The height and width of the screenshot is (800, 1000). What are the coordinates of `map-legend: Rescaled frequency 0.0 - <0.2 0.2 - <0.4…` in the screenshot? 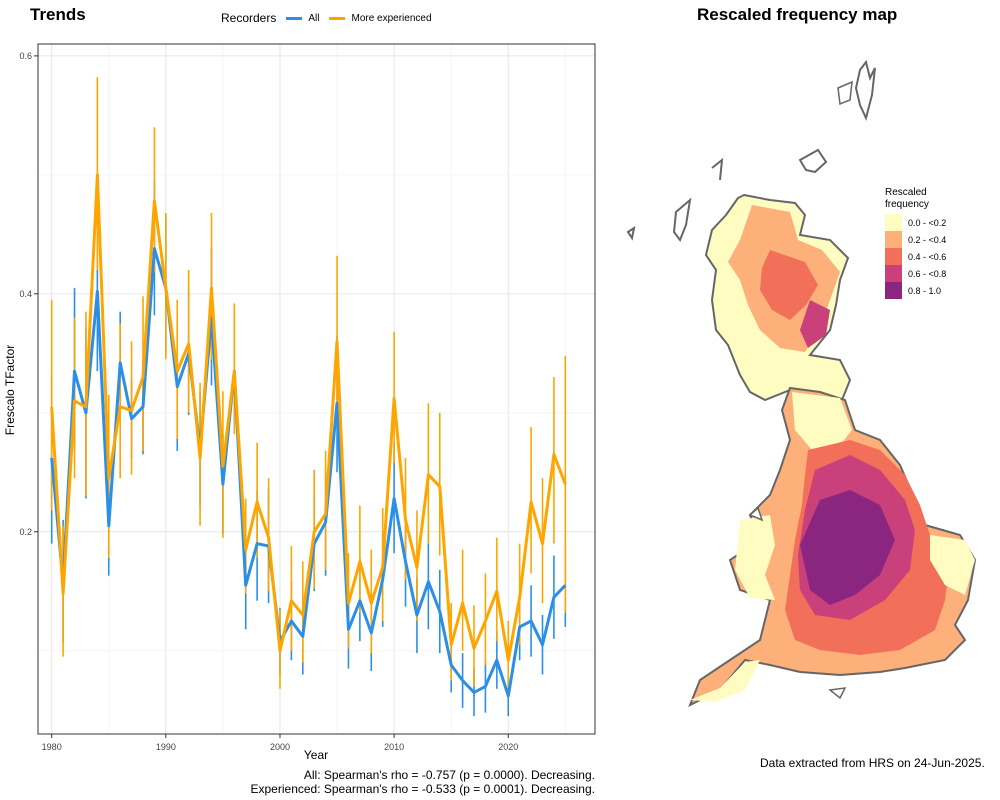 It's located at (915, 243).